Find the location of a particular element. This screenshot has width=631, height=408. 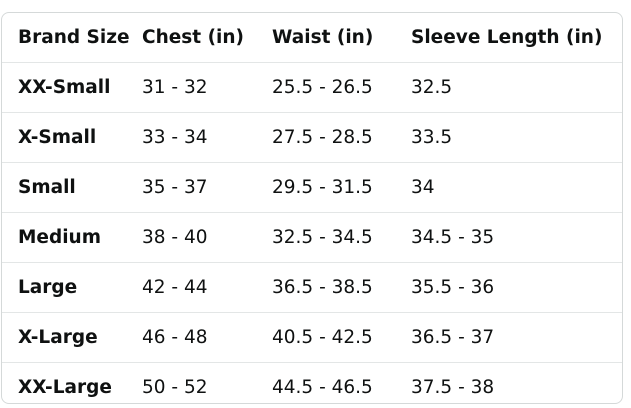

table-row: XX-Large 50 - 52 44.5 - 46.5 37.5 - 38 is located at coordinates (312, 383).